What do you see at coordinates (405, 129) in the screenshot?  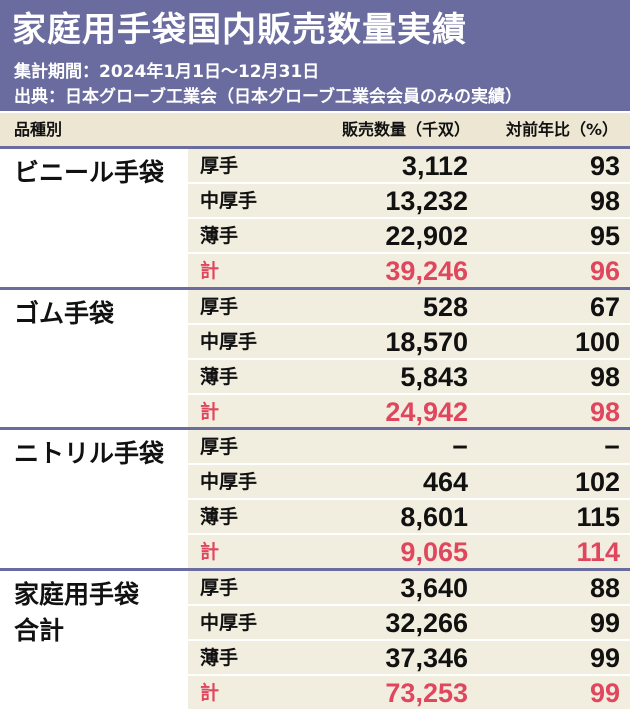 I see `column-header-quantity: 販売数量（千双）` at bounding box center [405, 129].